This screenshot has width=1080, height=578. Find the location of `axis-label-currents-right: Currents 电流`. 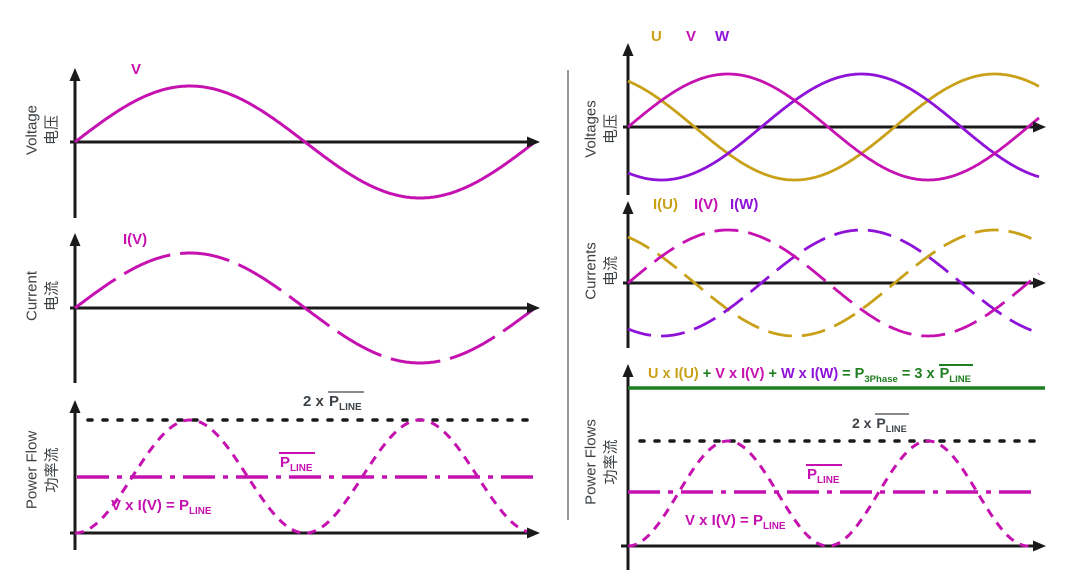

axis-label-currents-right: Currents 电流 is located at coordinates (601, 271).